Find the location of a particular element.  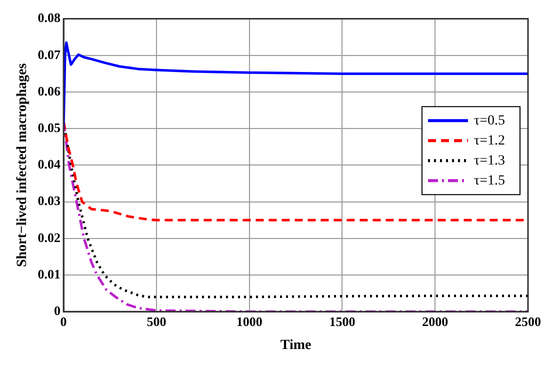

y-tick-label: 0.03 is located at coordinates (50, 200).